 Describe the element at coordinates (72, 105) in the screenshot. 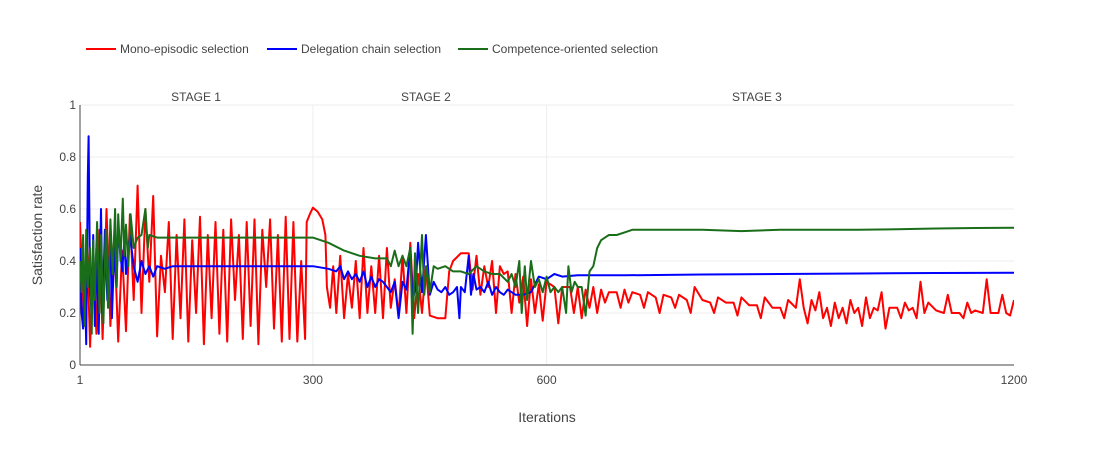

I see `y-tick-label: 1` at that location.